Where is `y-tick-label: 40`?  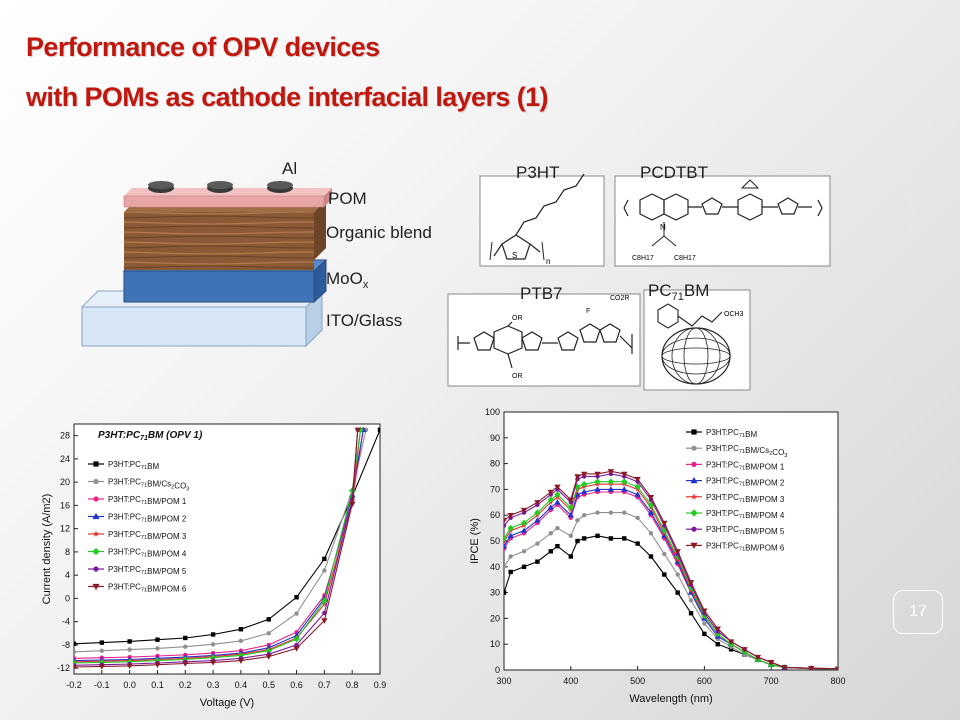
y-tick-label: 40 is located at coordinates (495, 567).